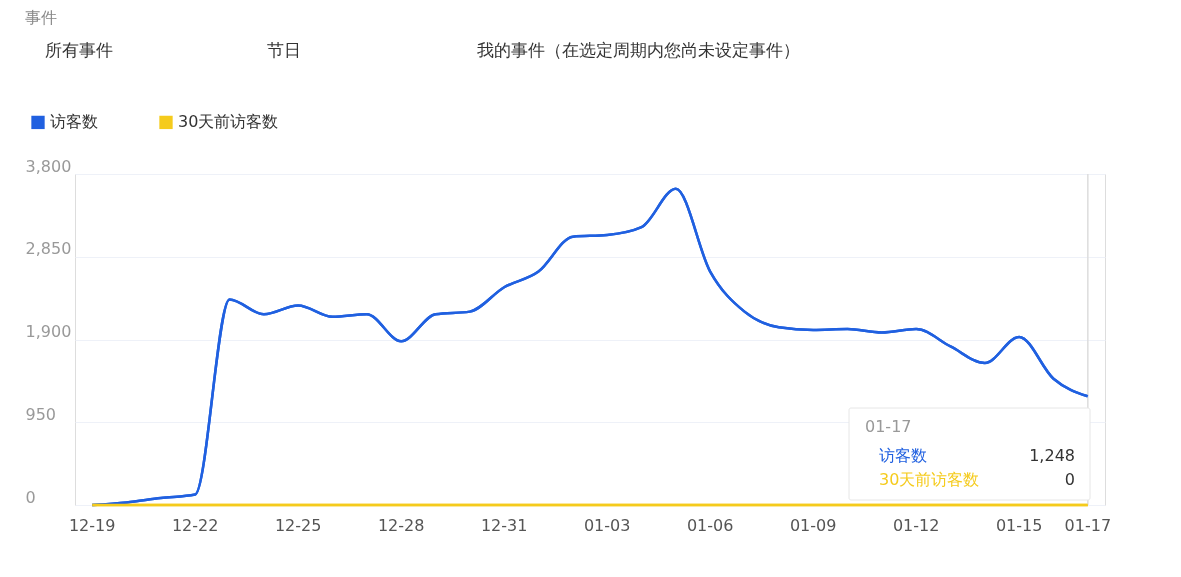 The image size is (1181, 577). What do you see at coordinates (903, 455) in the screenshot?
I see `annotation: 访客数` at bounding box center [903, 455].